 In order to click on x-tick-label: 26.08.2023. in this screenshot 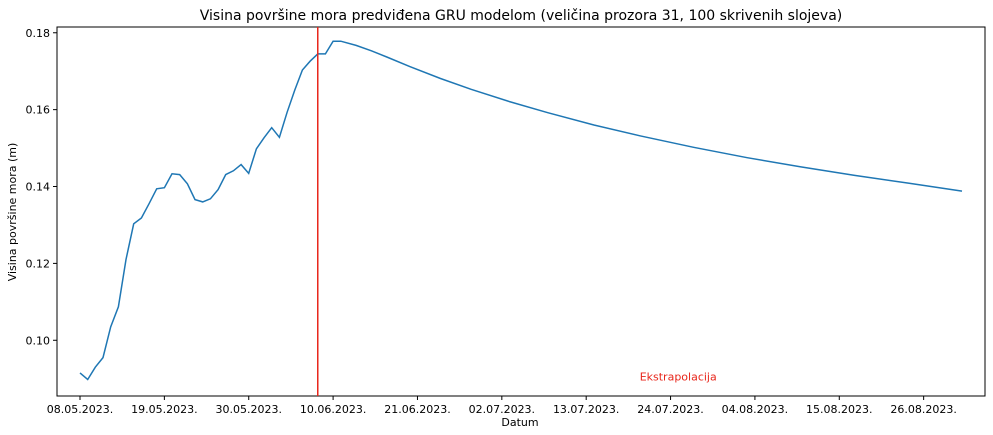, I will do `click(923, 409)`.